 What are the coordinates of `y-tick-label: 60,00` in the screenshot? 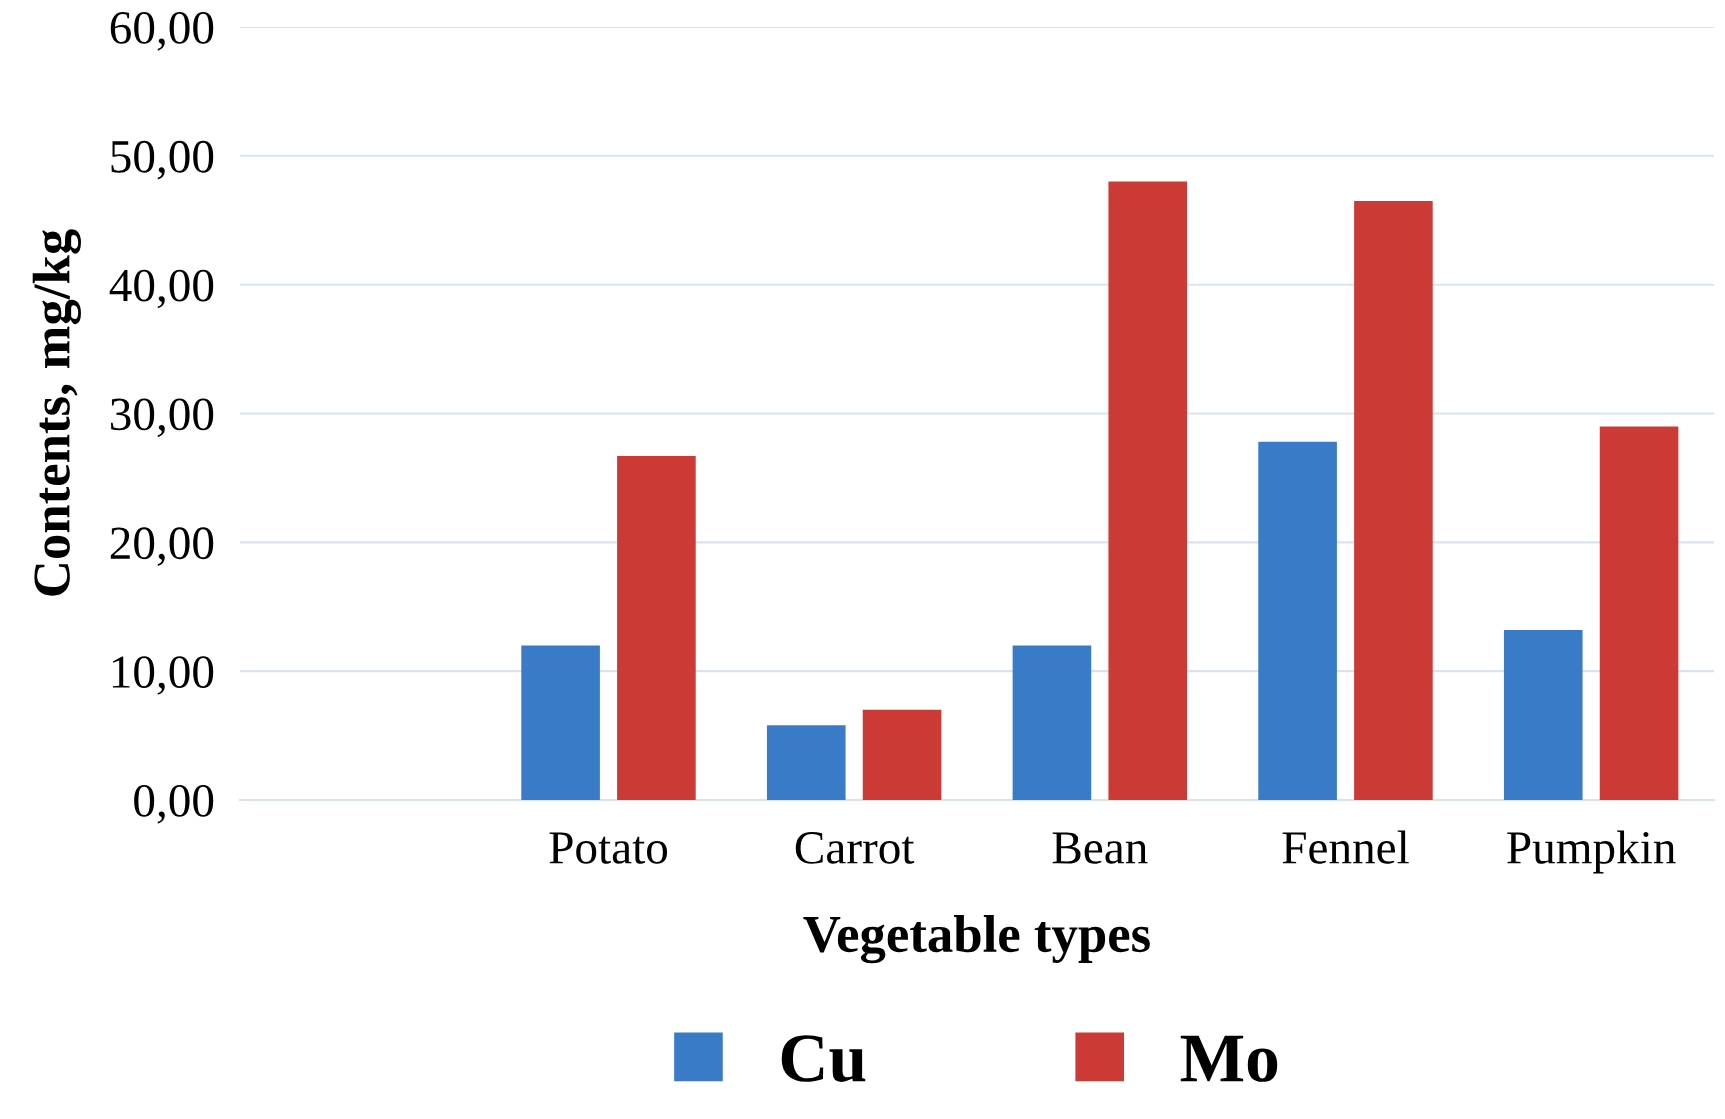 It's located at (162, 31).